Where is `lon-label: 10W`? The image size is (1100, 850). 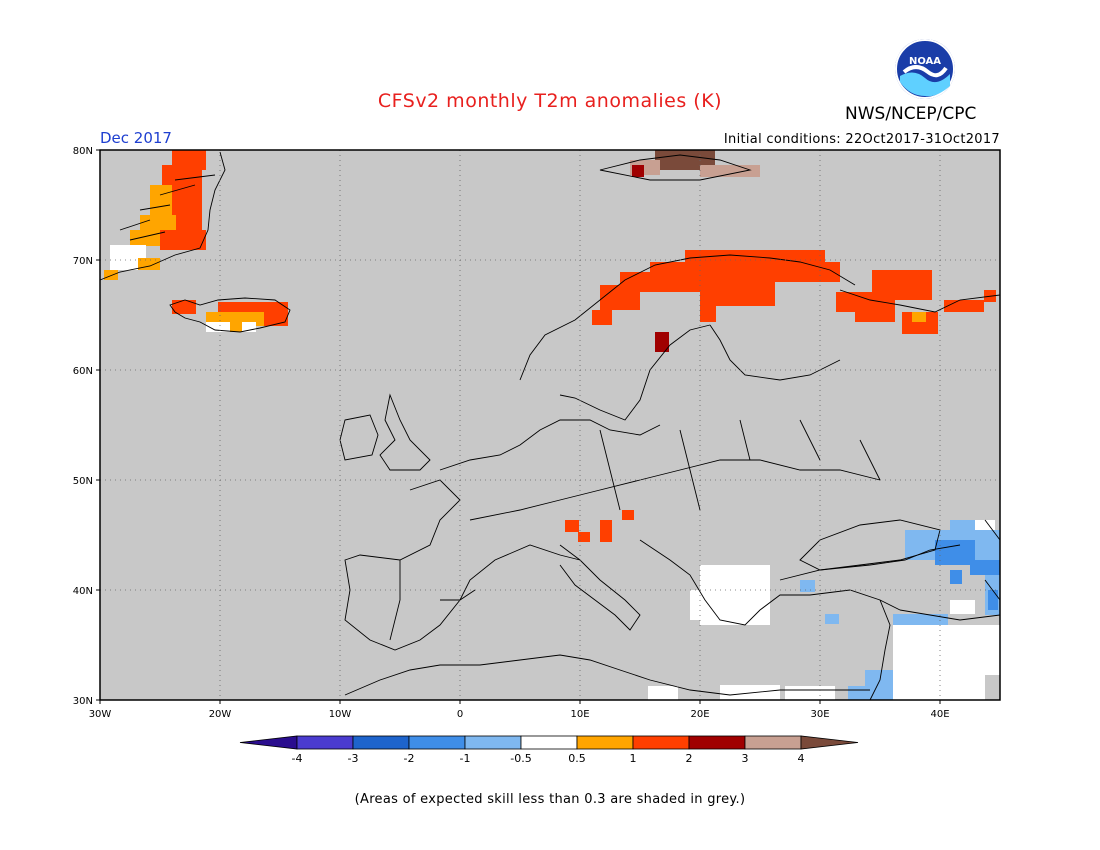
lon-label: 10W is located at coordinates (340, 714).